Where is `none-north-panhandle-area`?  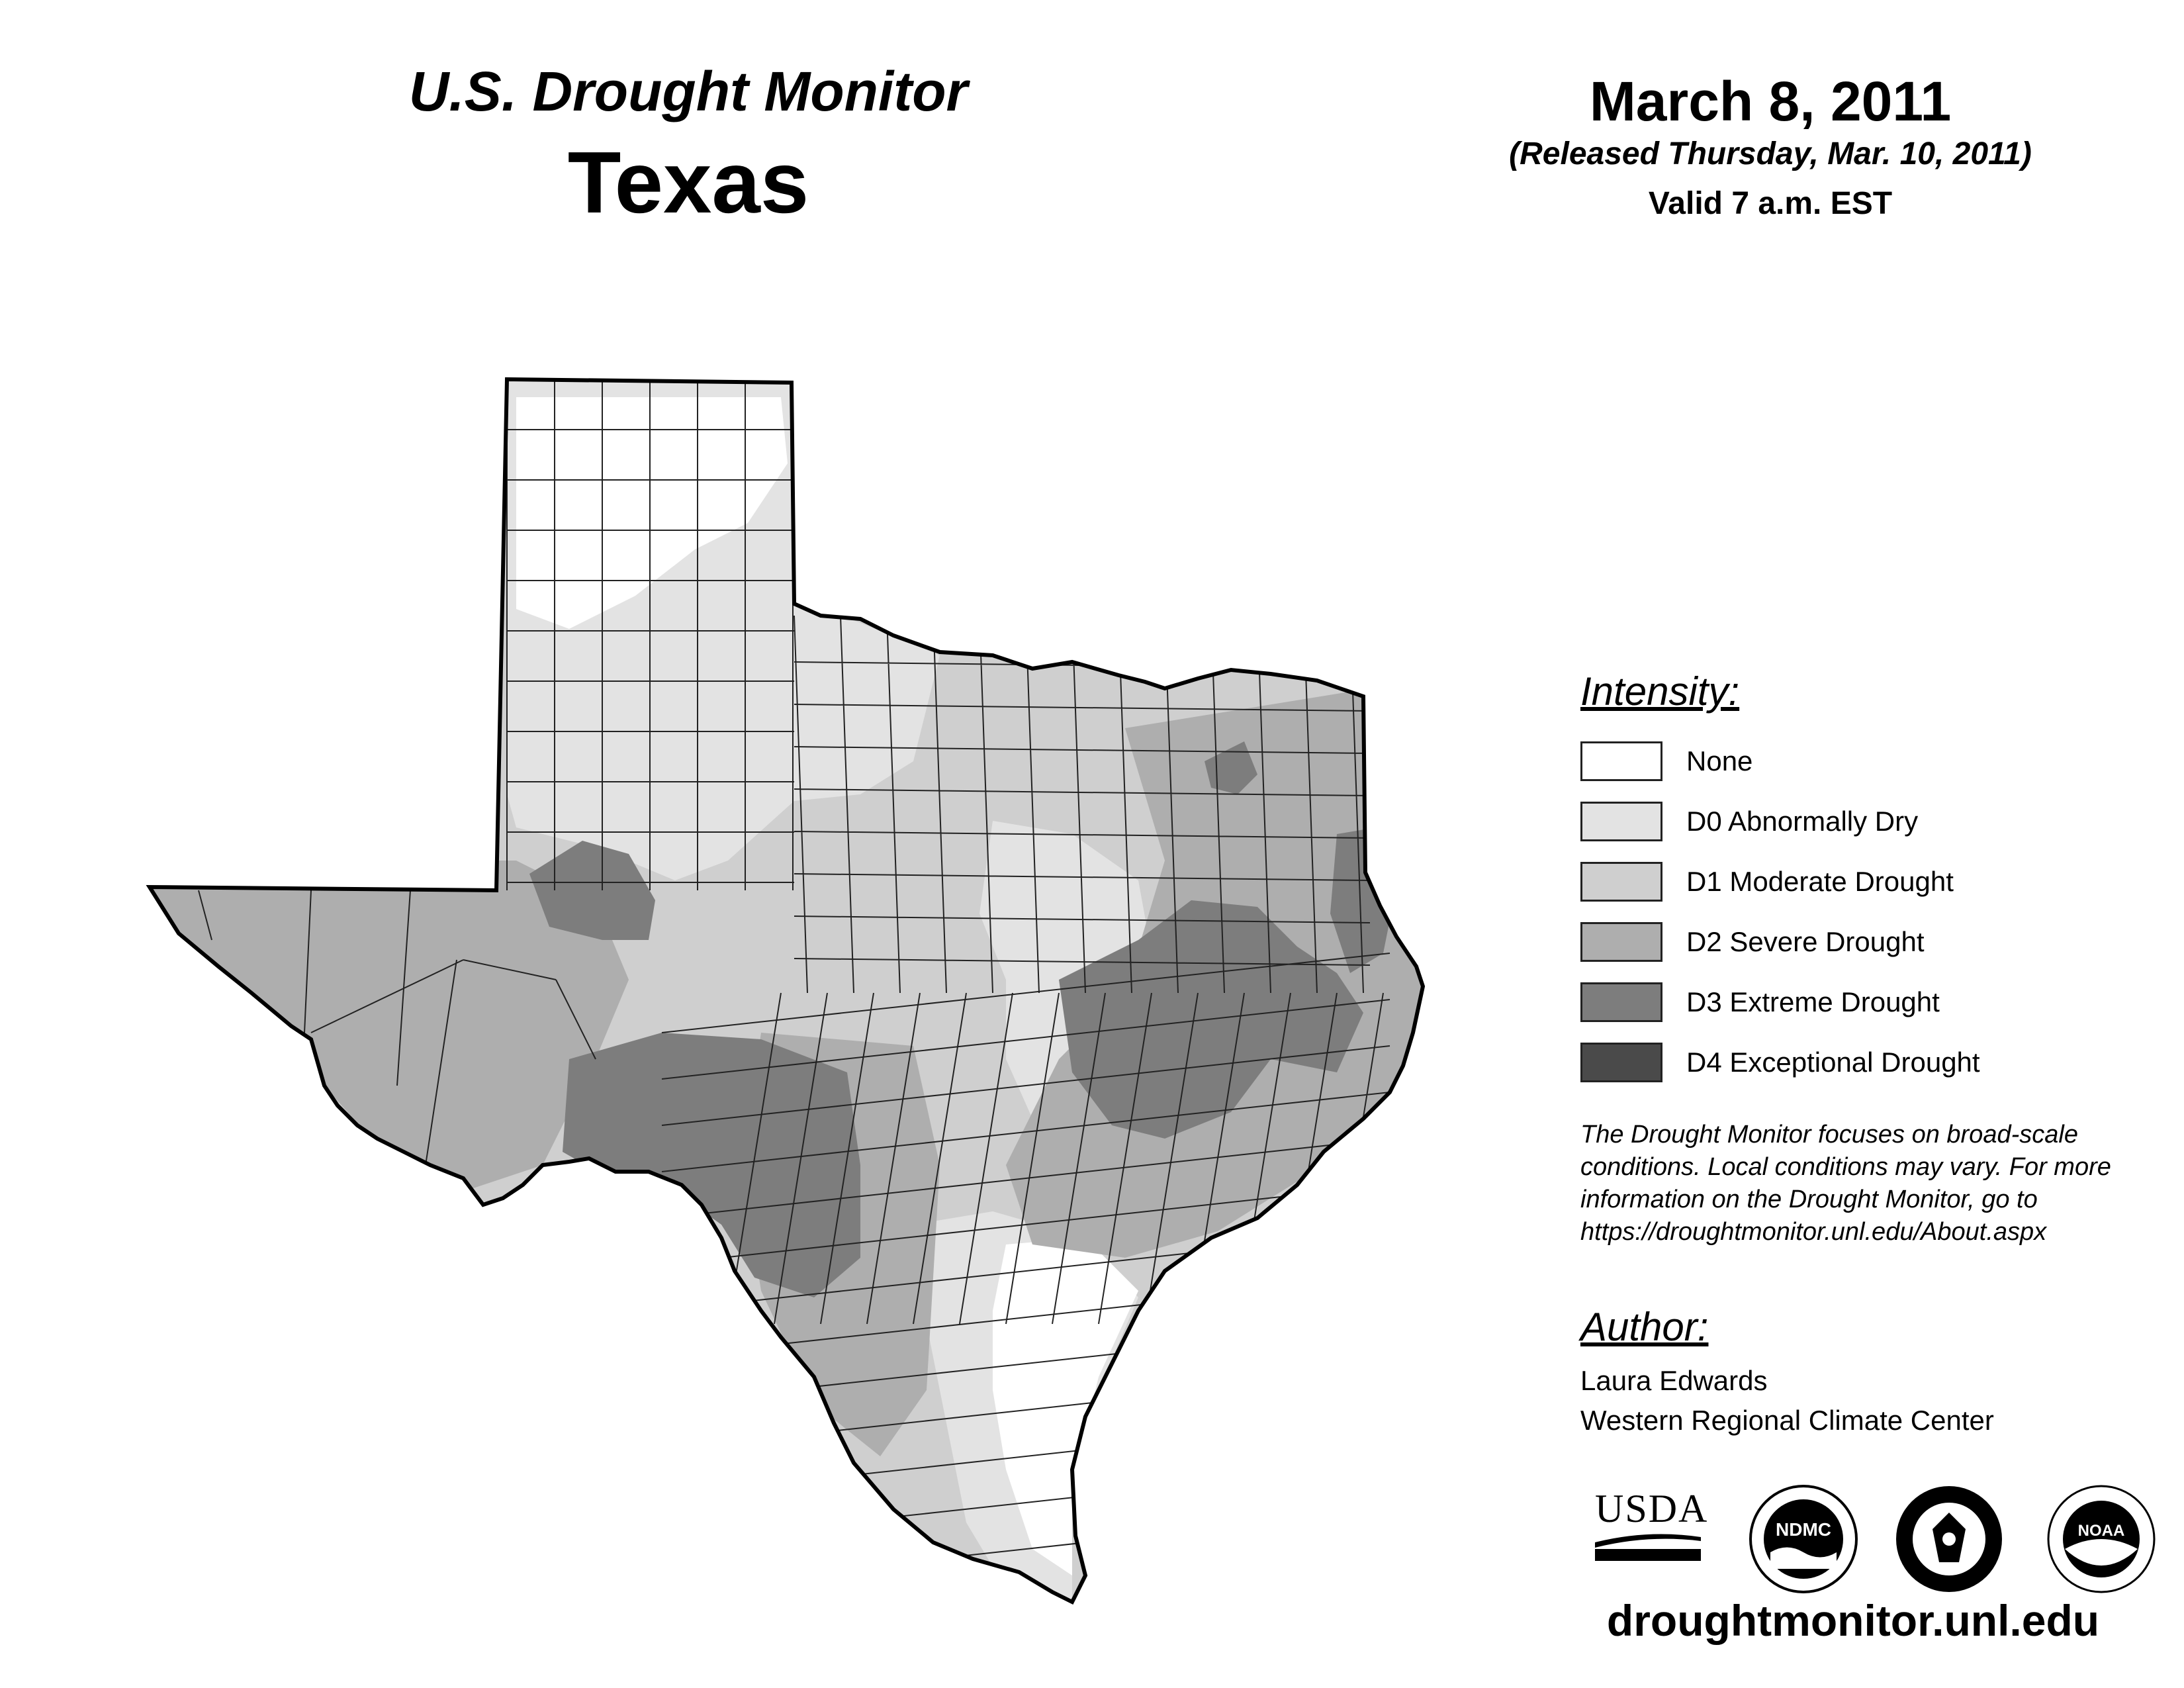 none-north-panhandle-area is located at coordinates (652, 513).